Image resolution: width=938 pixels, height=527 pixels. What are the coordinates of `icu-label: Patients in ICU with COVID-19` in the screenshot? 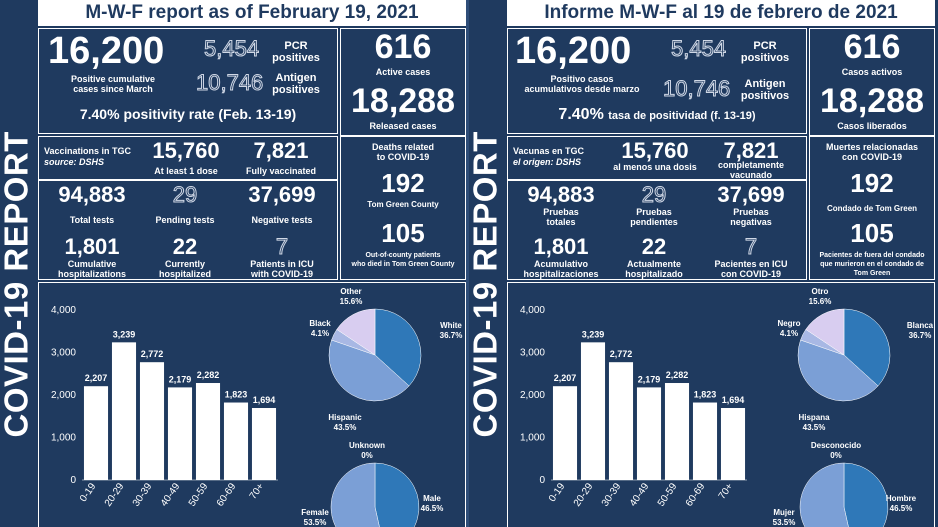 It's located at (282, 269).